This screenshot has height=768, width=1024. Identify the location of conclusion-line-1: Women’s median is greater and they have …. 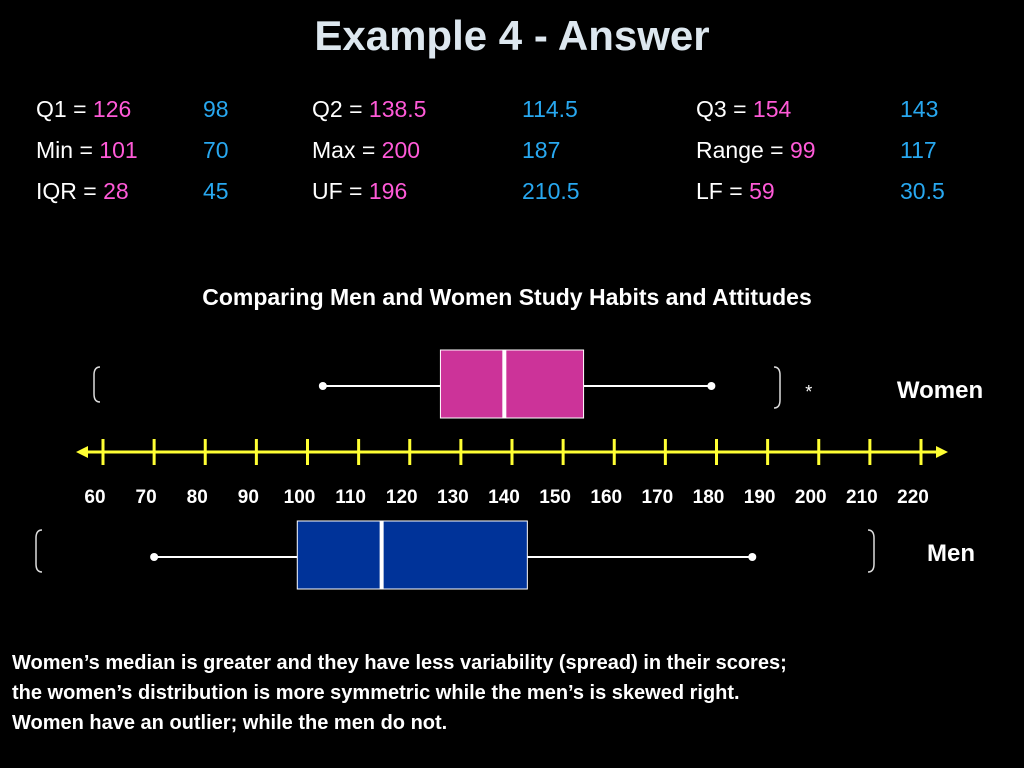
(399, 663).